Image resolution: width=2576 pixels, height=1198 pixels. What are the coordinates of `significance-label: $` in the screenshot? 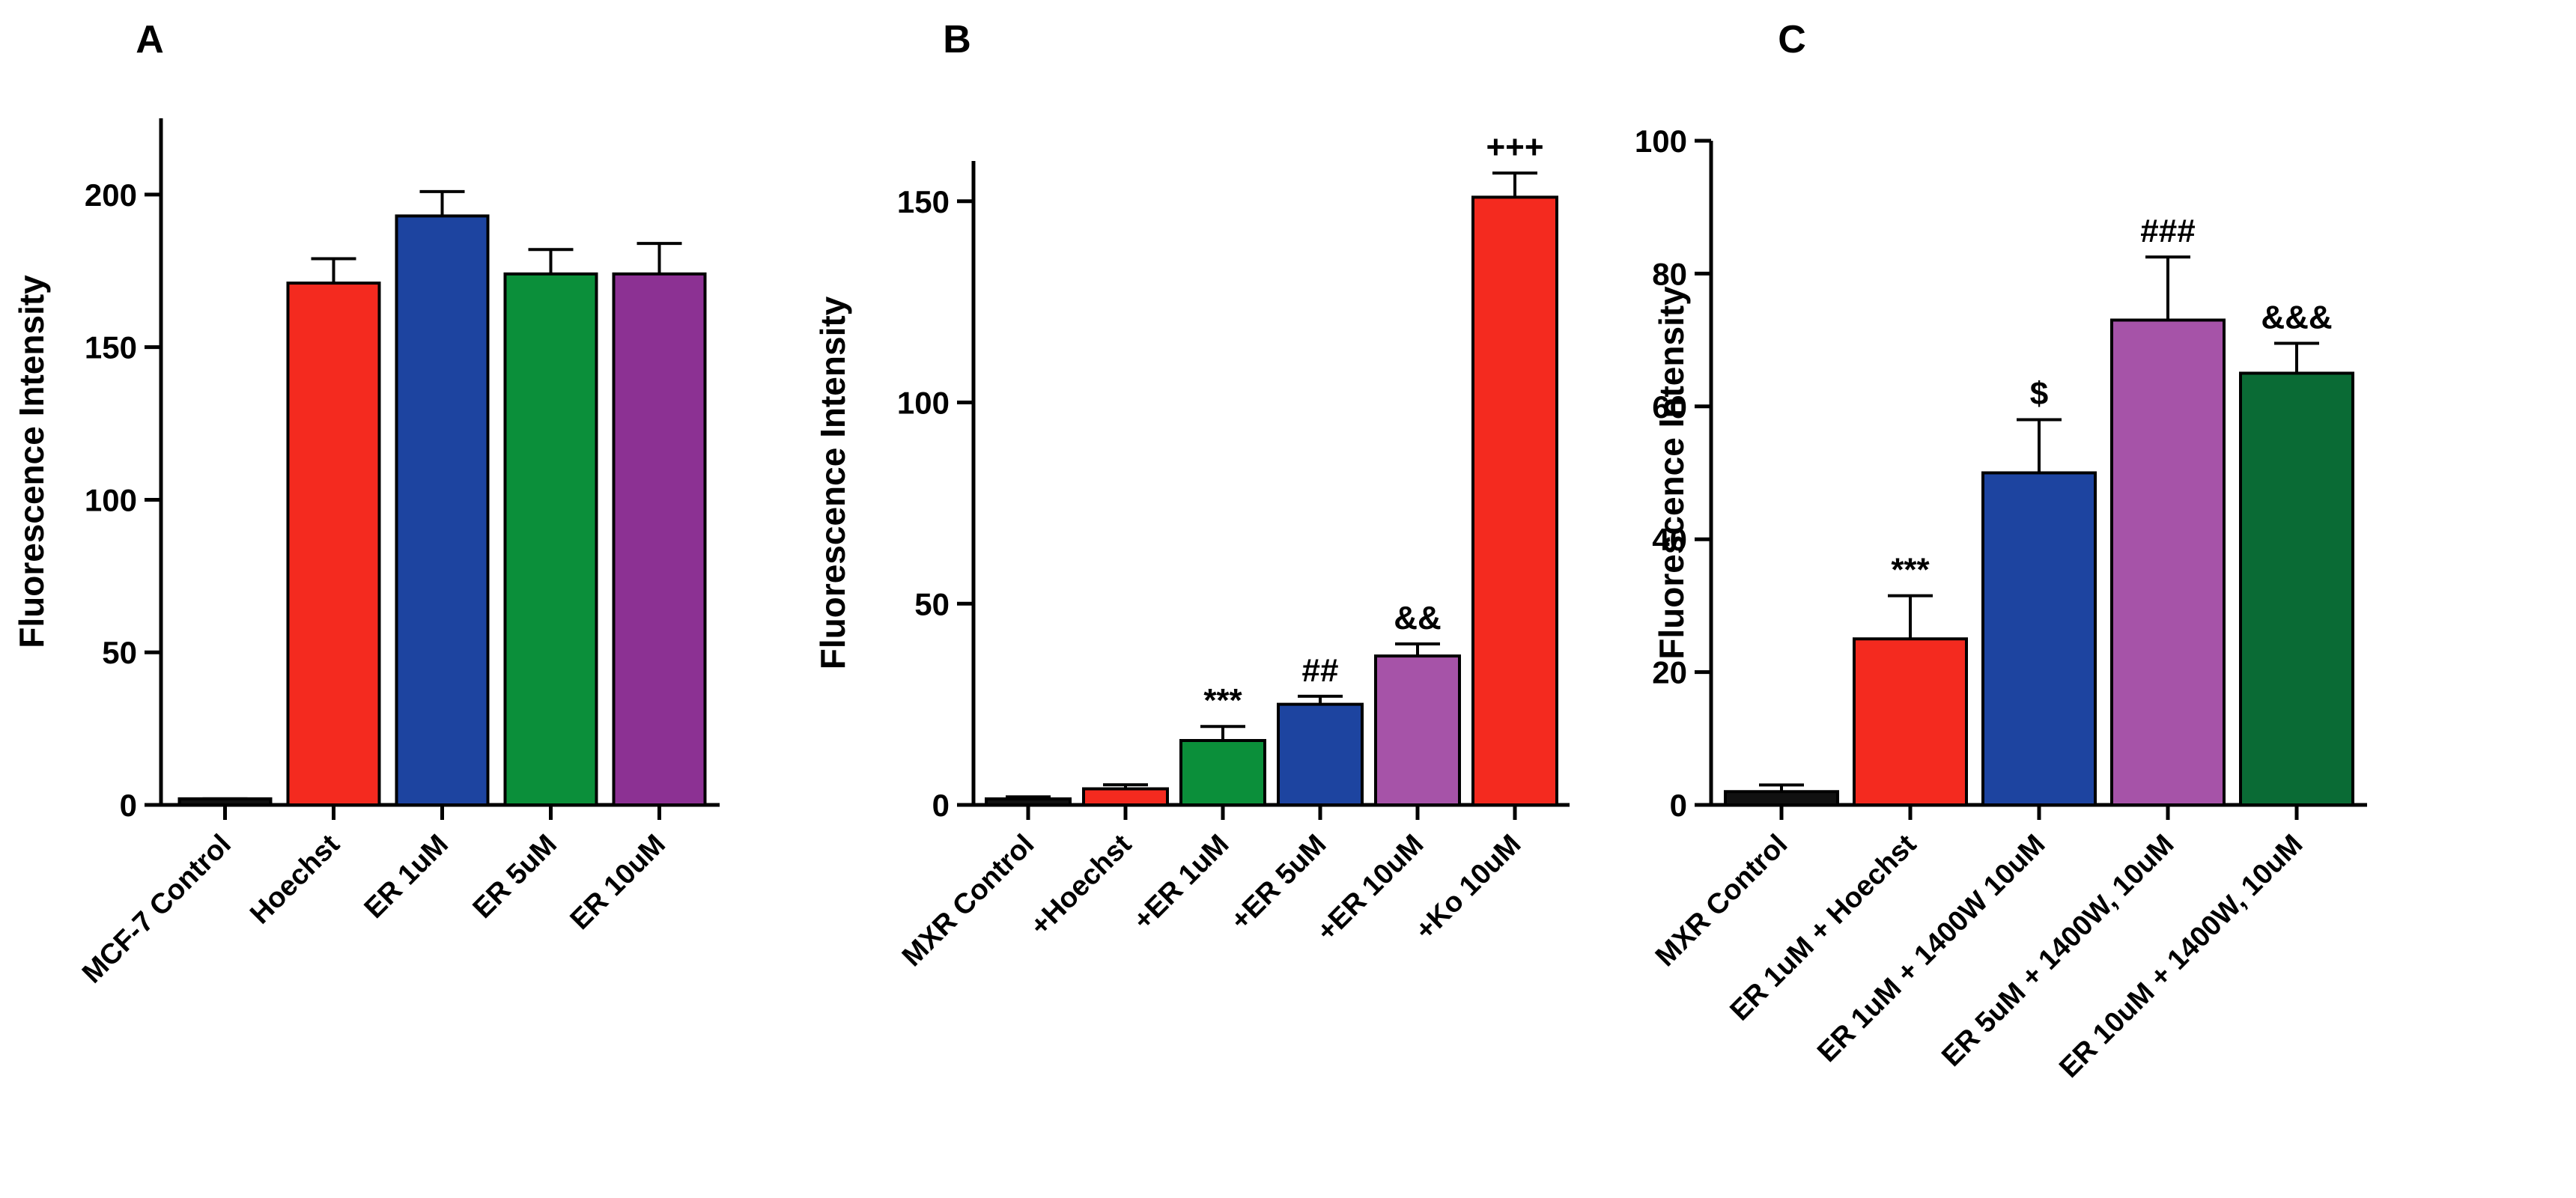 It's located at (2039, 394).